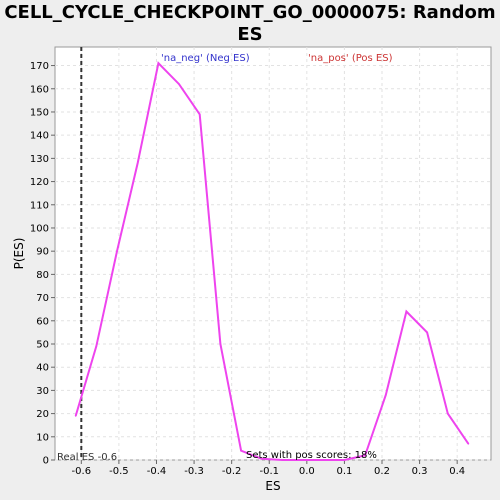 The width and height of the screenshot is (500, 500). What do you see at coordinates (344, 471) in the screenshot?
I see `x-tick-label: 0.1` at bounding box center [344, 471].